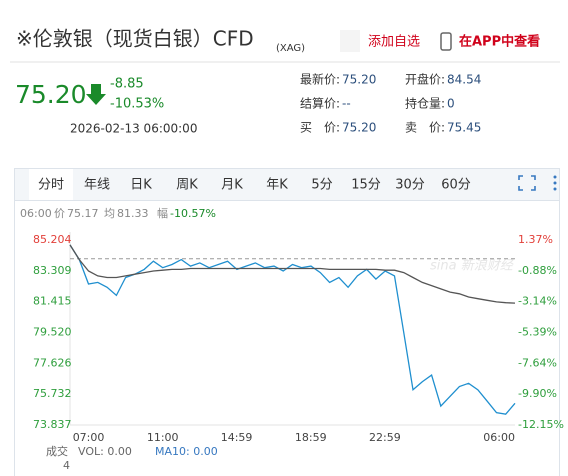  Describe the element at coordinates (290, 48) in the screenshot. I see `subtitle: (XAG)` at that location.